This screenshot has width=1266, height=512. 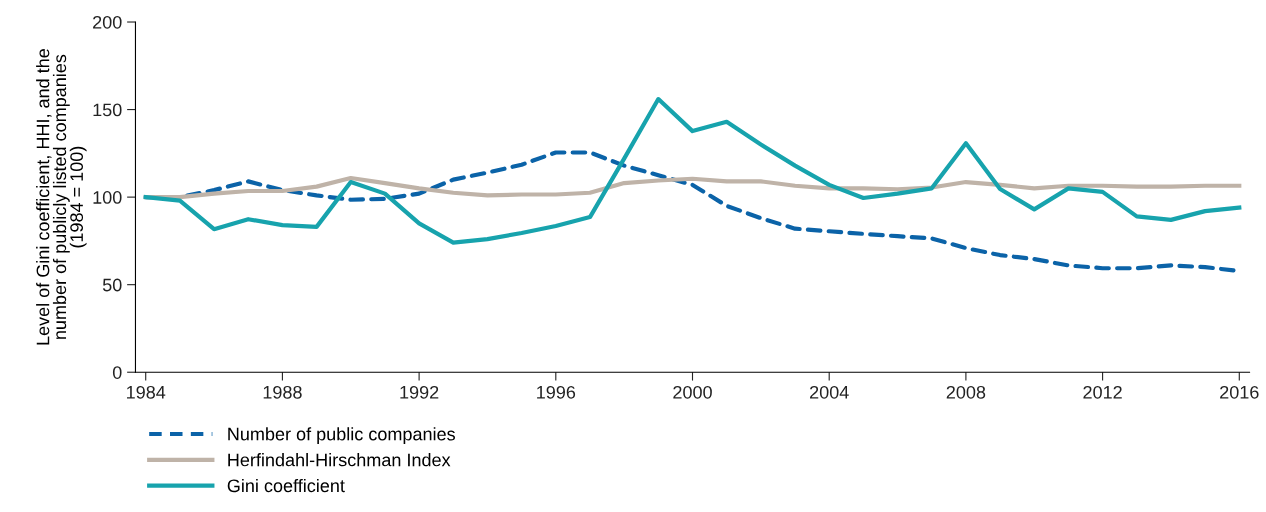 I want to click on x-tick-label: 1996, so click(x=556, y=392).